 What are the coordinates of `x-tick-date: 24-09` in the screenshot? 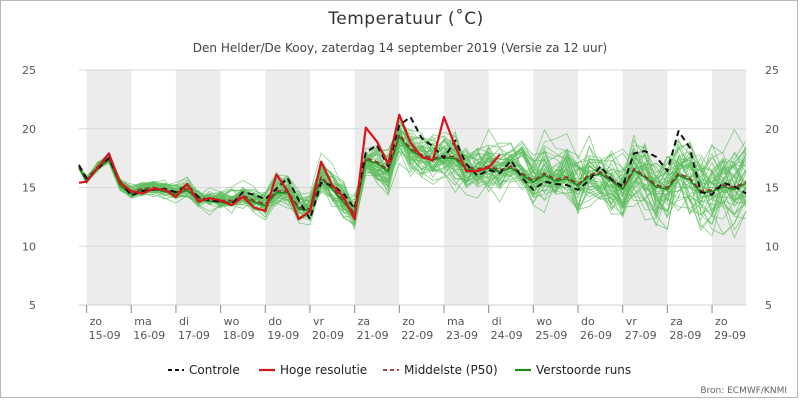 It's located at (507, 335).